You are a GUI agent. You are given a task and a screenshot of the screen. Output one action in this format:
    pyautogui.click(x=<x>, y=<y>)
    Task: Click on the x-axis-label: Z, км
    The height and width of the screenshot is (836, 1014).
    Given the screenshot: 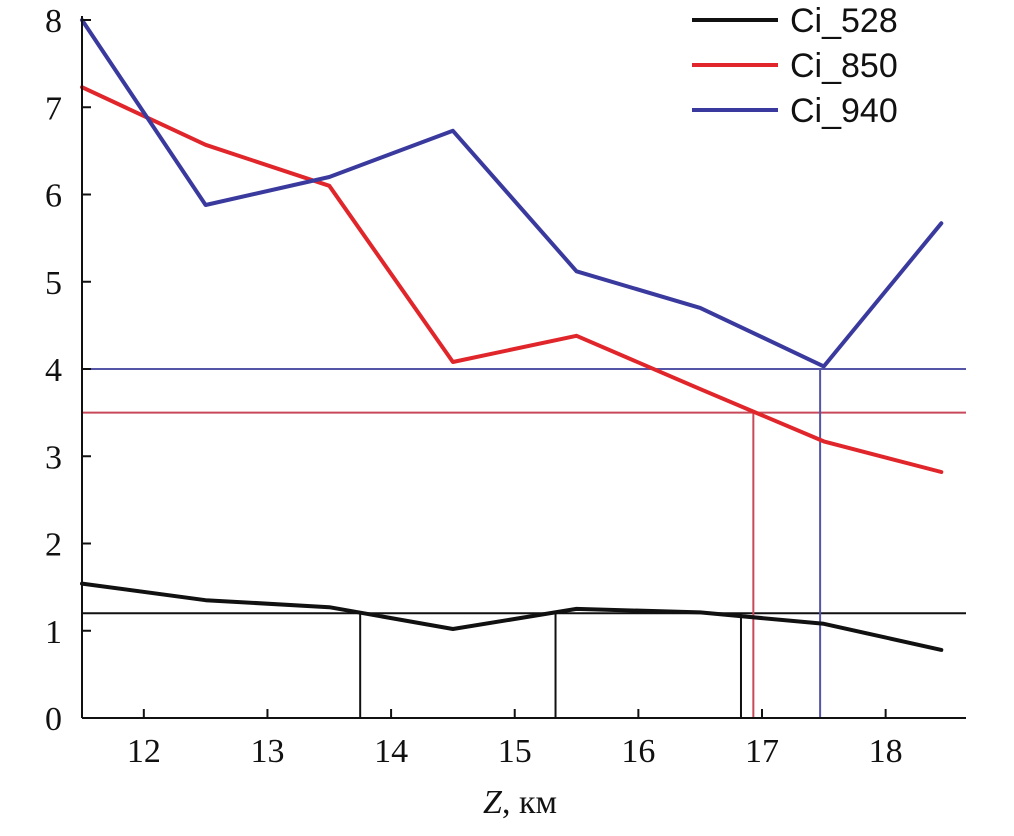 What is the action you would take?
    pyautogui.click(x=520, y=802)
    